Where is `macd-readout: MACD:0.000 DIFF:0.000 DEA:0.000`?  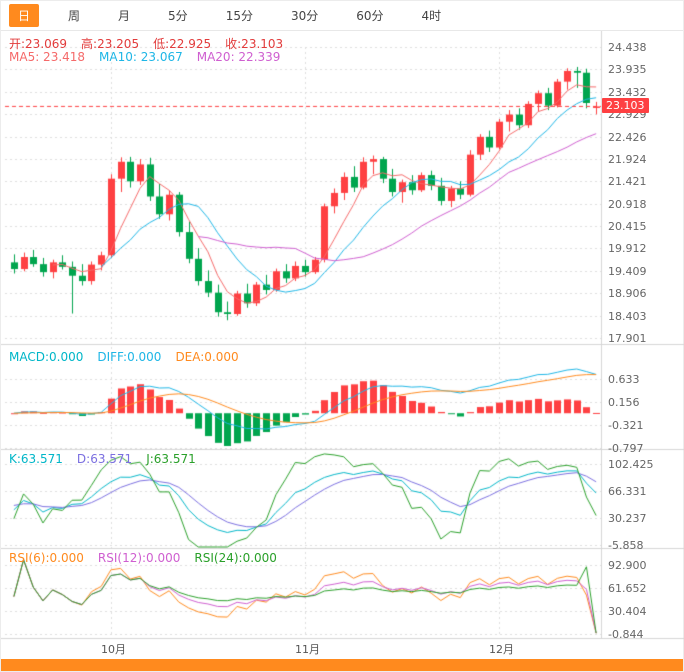 macd-readout: MACD:0.000 DIFF:0.000 DEA:0.000 is located at coordinates (131, 357).